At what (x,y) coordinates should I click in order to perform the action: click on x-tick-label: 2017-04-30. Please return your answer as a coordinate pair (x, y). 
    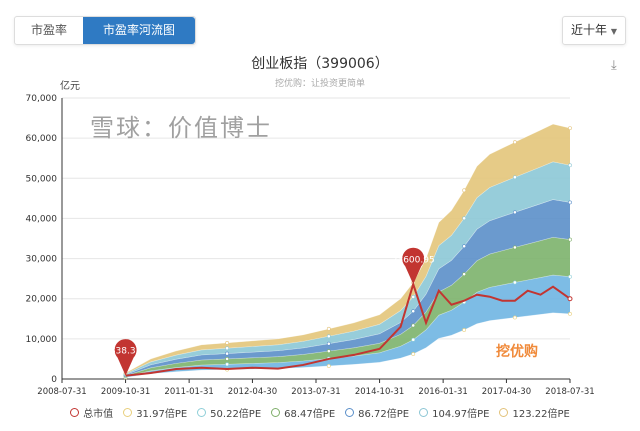
    Looking at the image, I should click on (506, 392).